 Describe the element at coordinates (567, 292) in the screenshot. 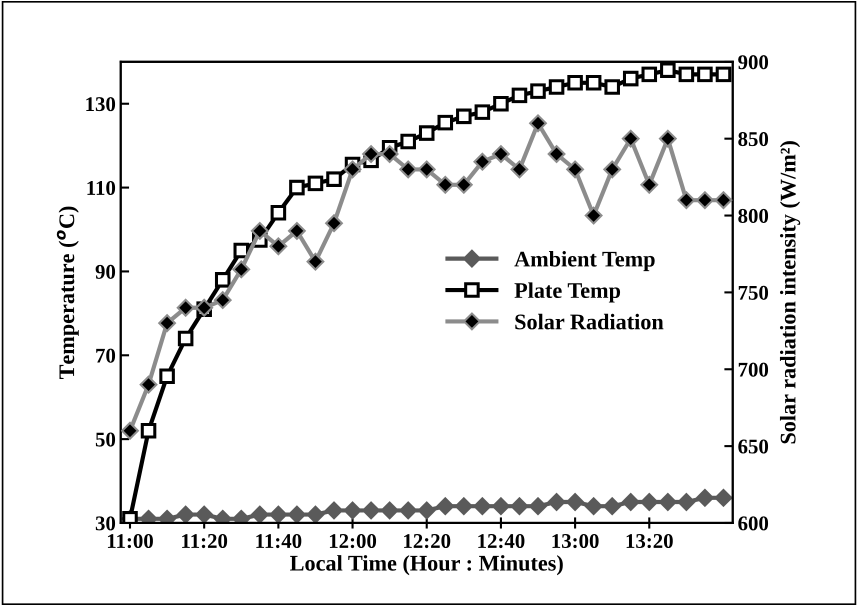

I see `legend-label: Plate Temp` at that location.